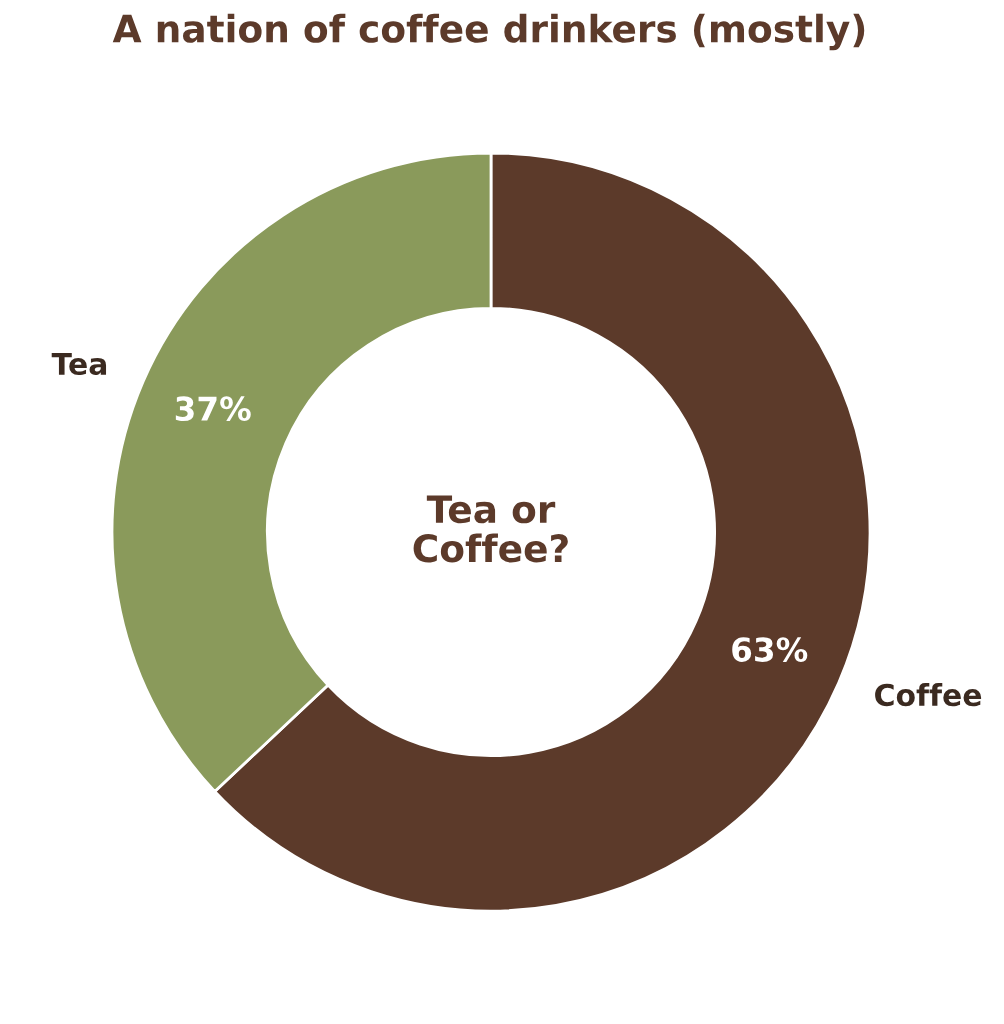 The image size is (1004, 1024). I want to click on text: Tea or Coffee?, so click(490, 529).